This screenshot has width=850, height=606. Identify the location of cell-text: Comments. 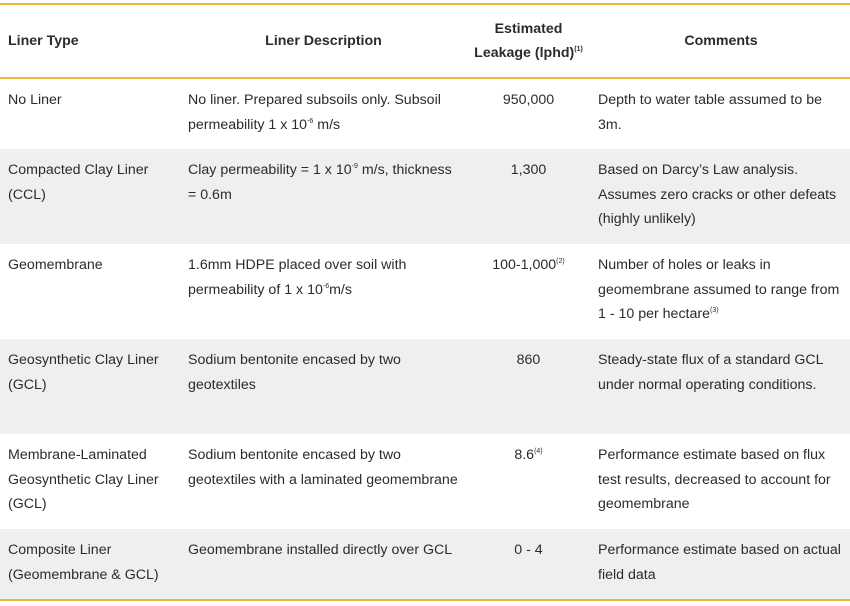
(721, 40).